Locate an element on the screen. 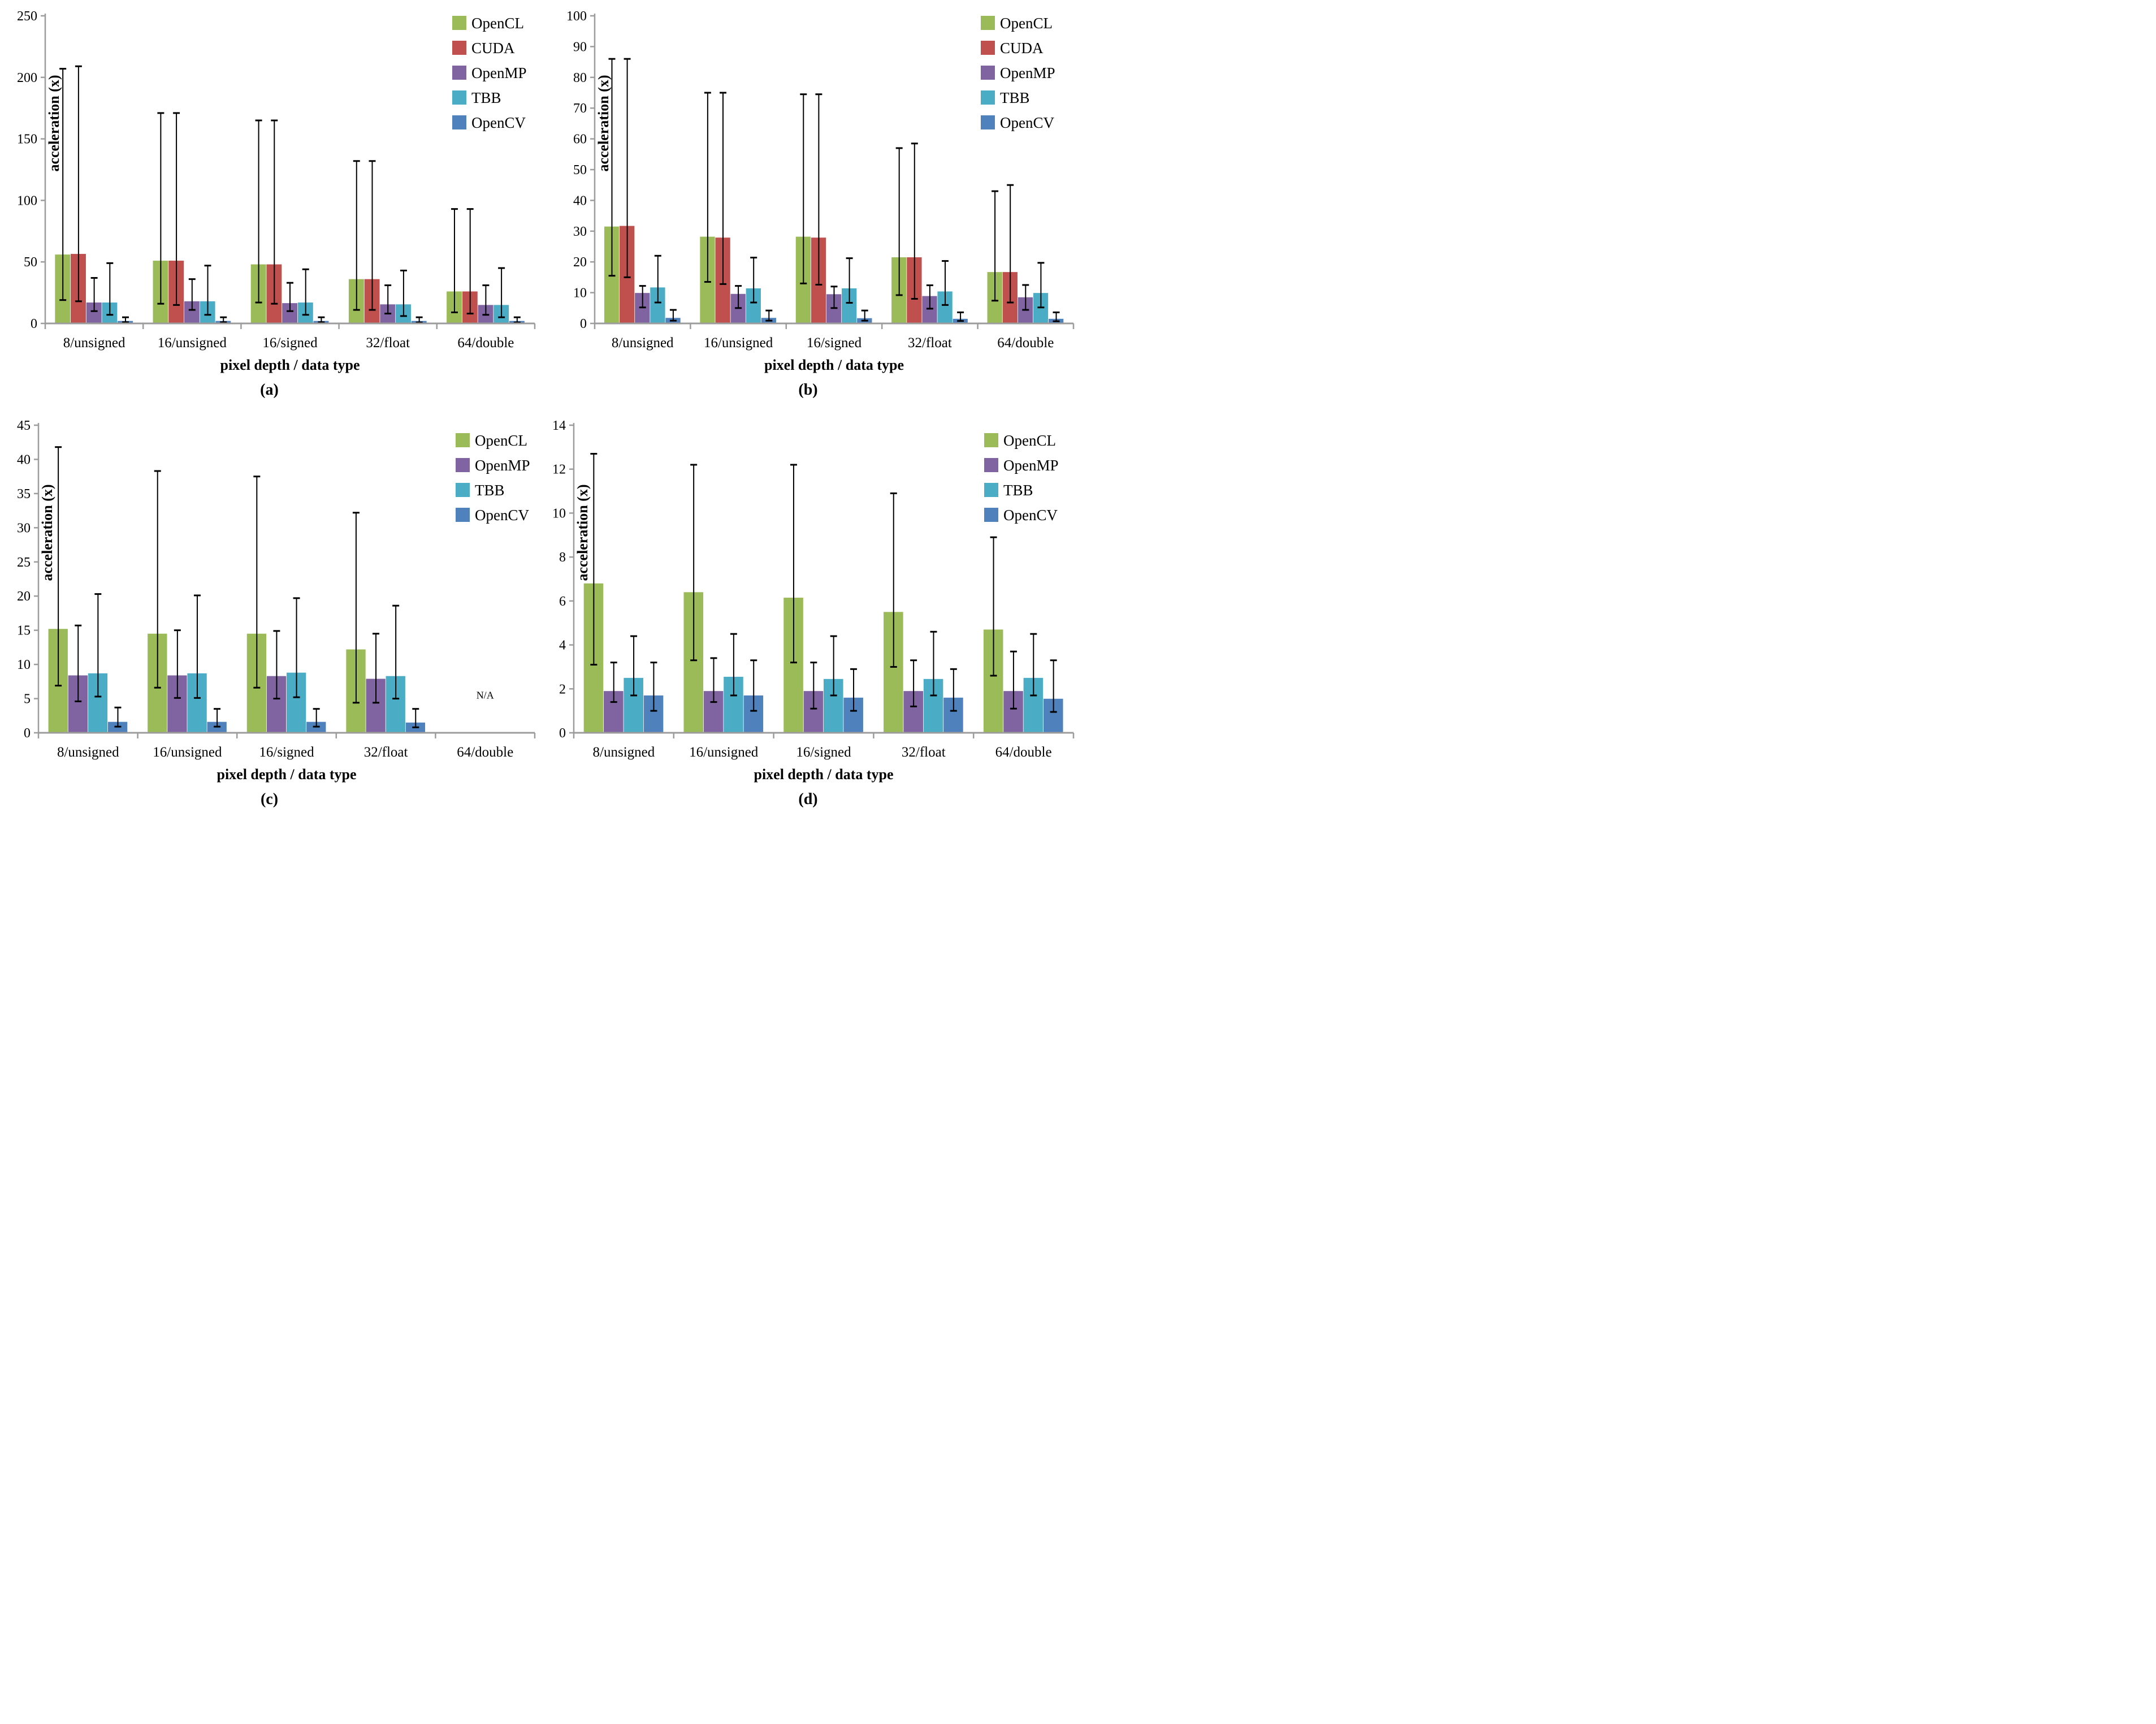 The height and width of the screenshot is (1724, 2156). y-tick-label: 4 is located at coordinates (562, 646).